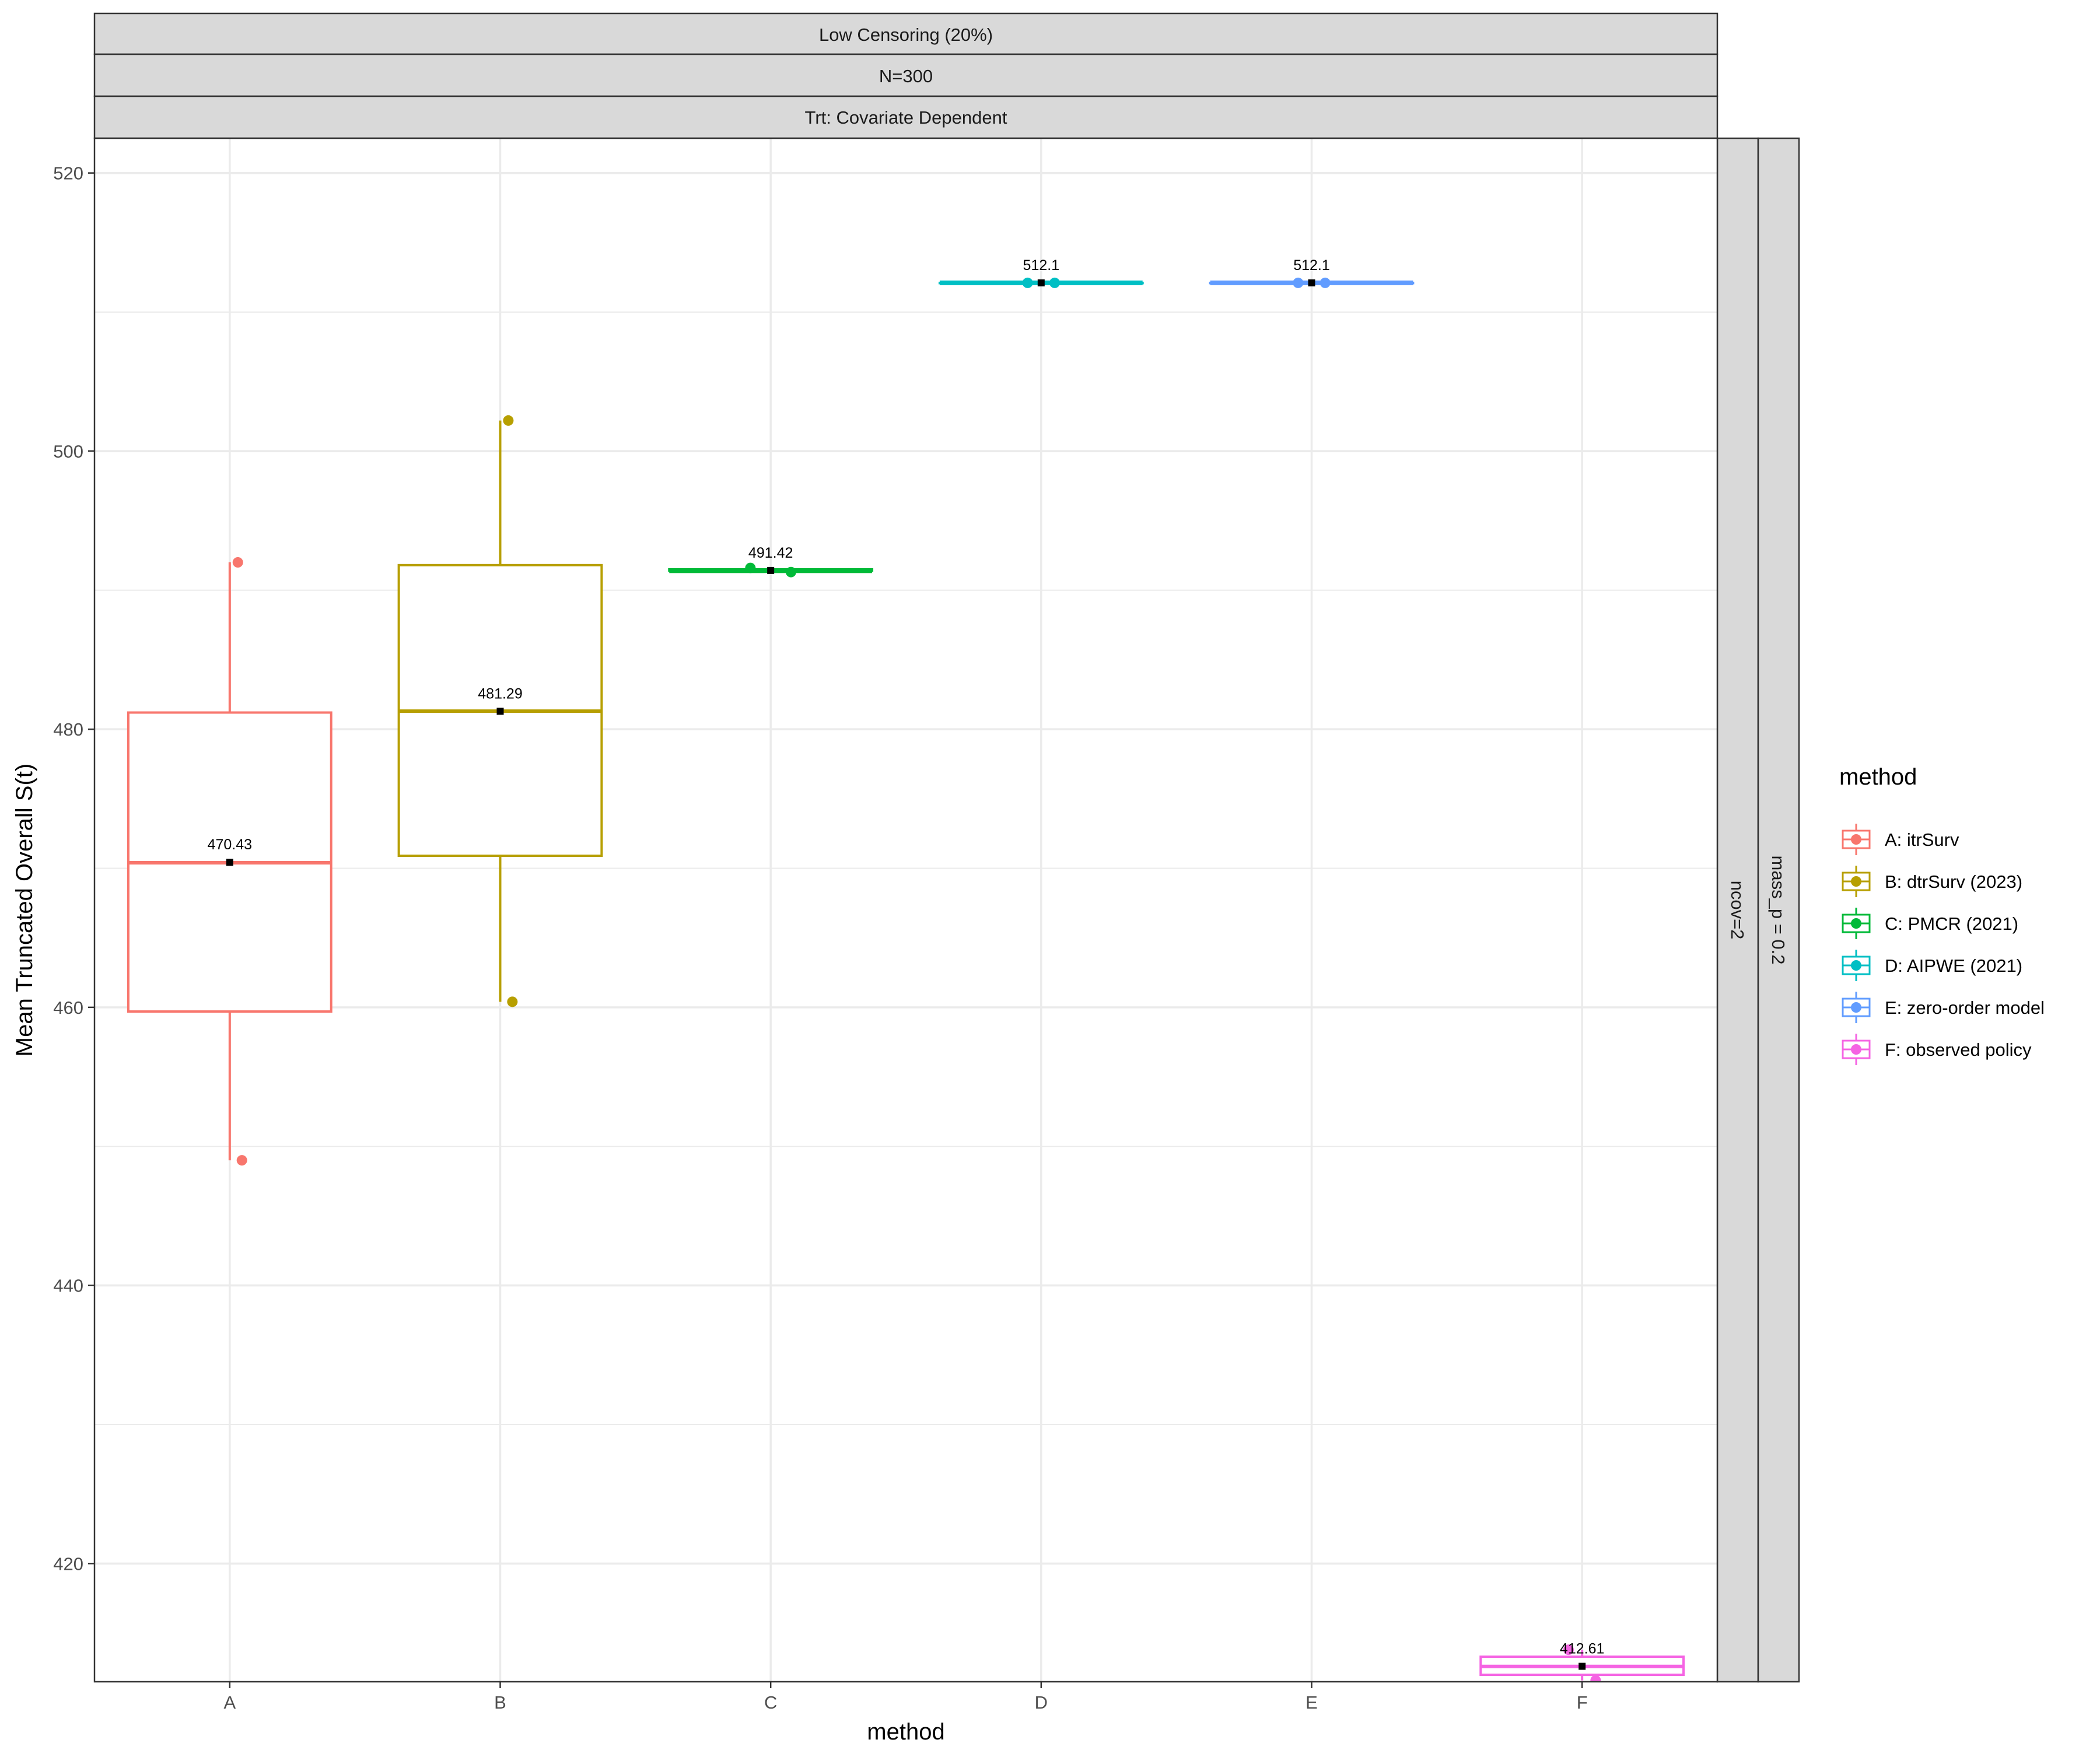 The image size is (2100, 1750). What do you see at coordinates (1582, 1702) in the screenshot?
I see `x-tick-label: F` at bounding box center [1582, 1702].